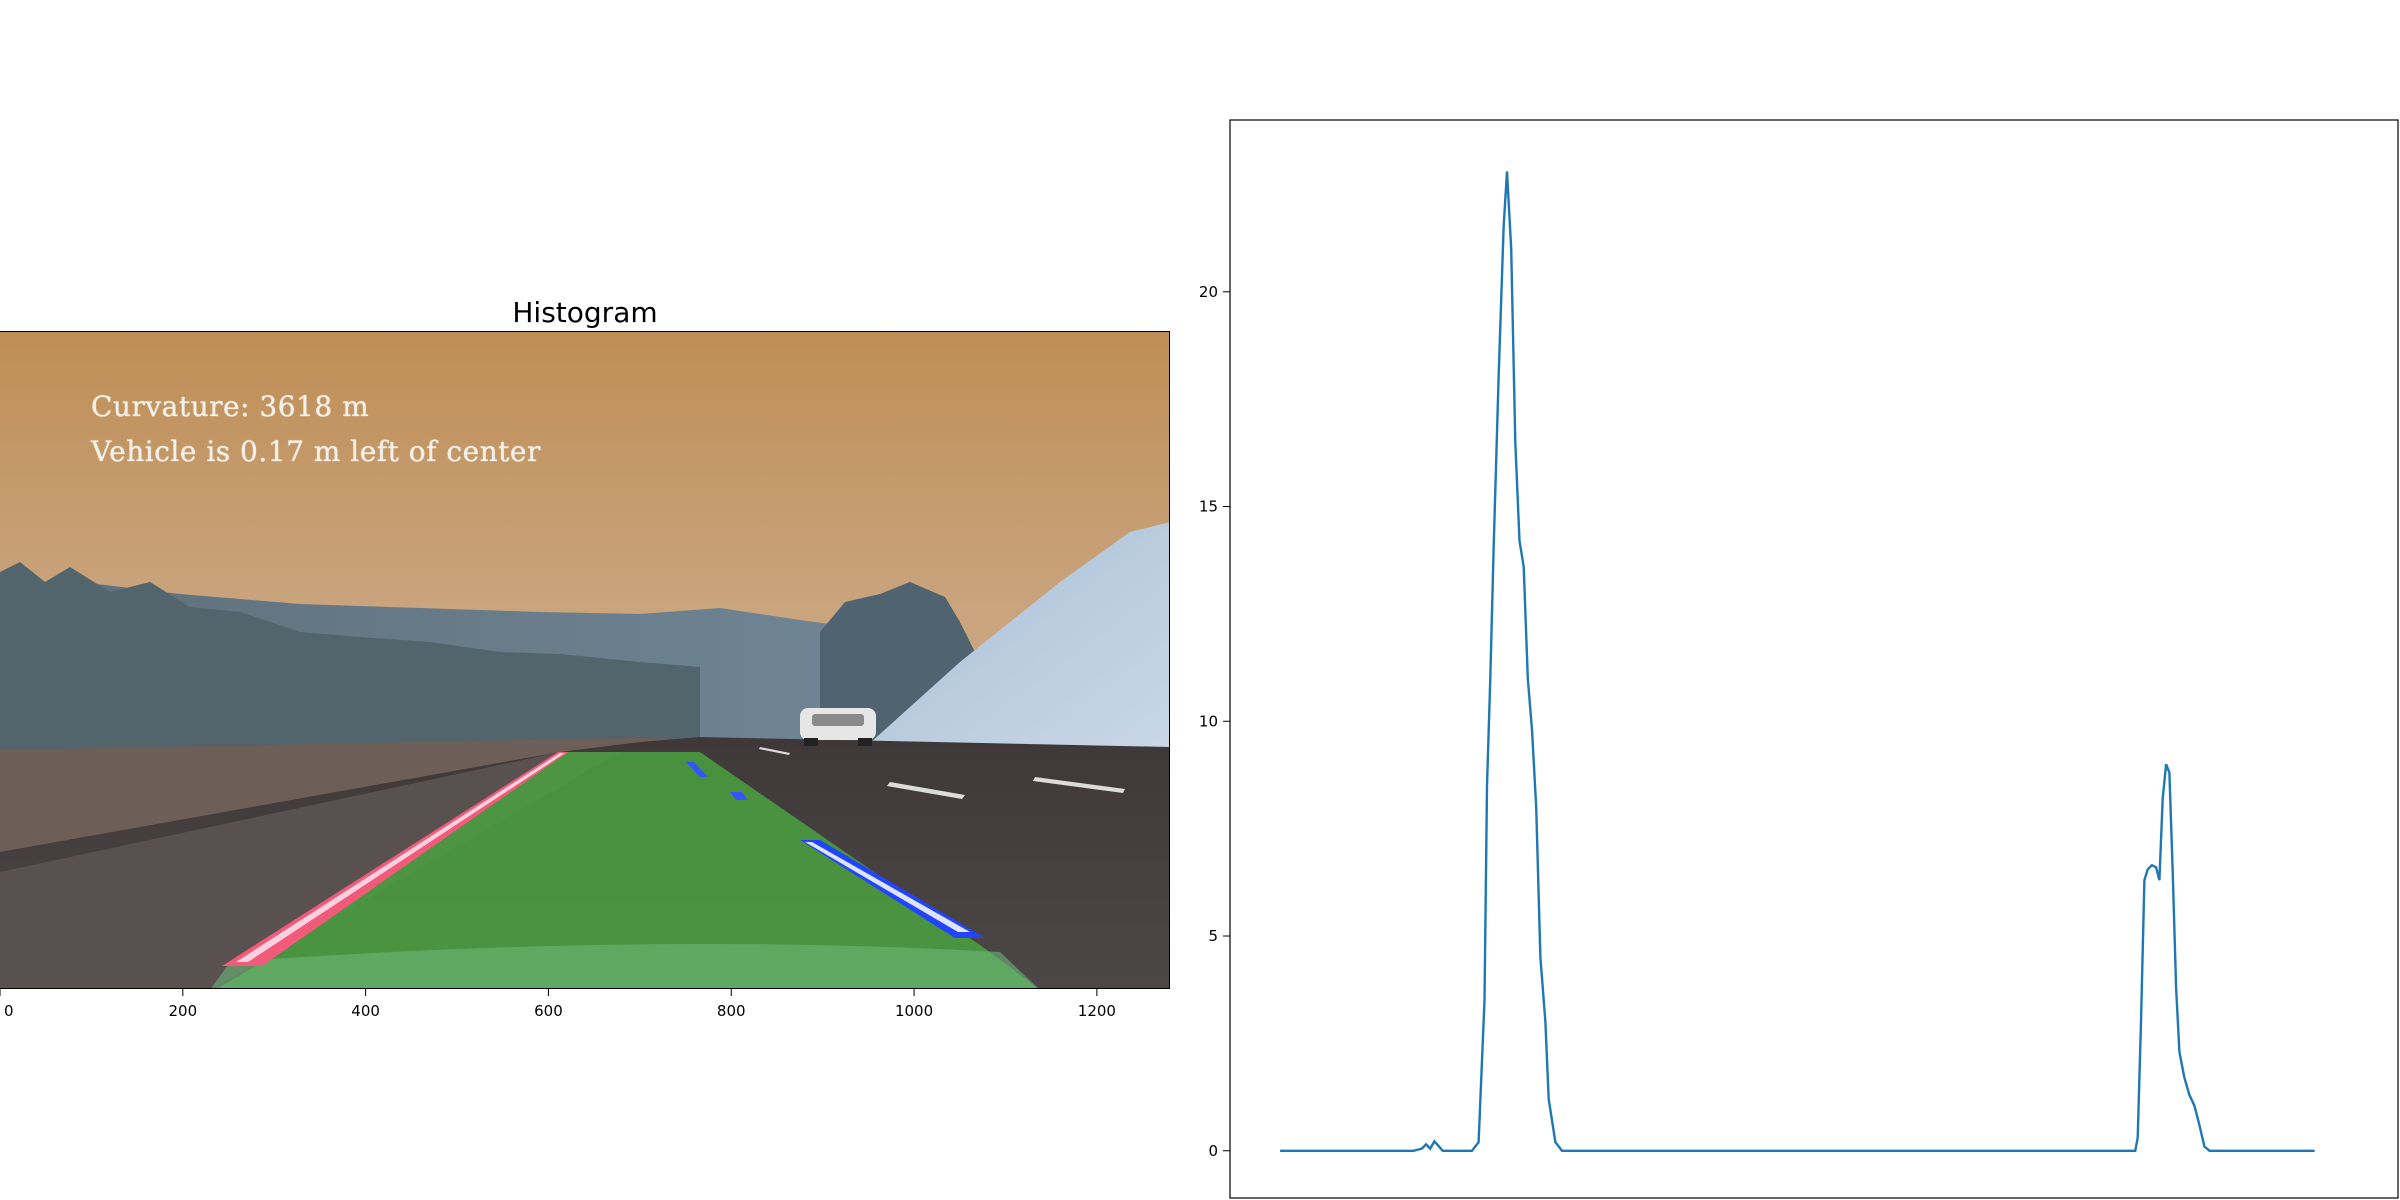 The height and width of the screenshot is (1200, 2400). I want to click on x-tick-label: 800, so click(731, 1011).